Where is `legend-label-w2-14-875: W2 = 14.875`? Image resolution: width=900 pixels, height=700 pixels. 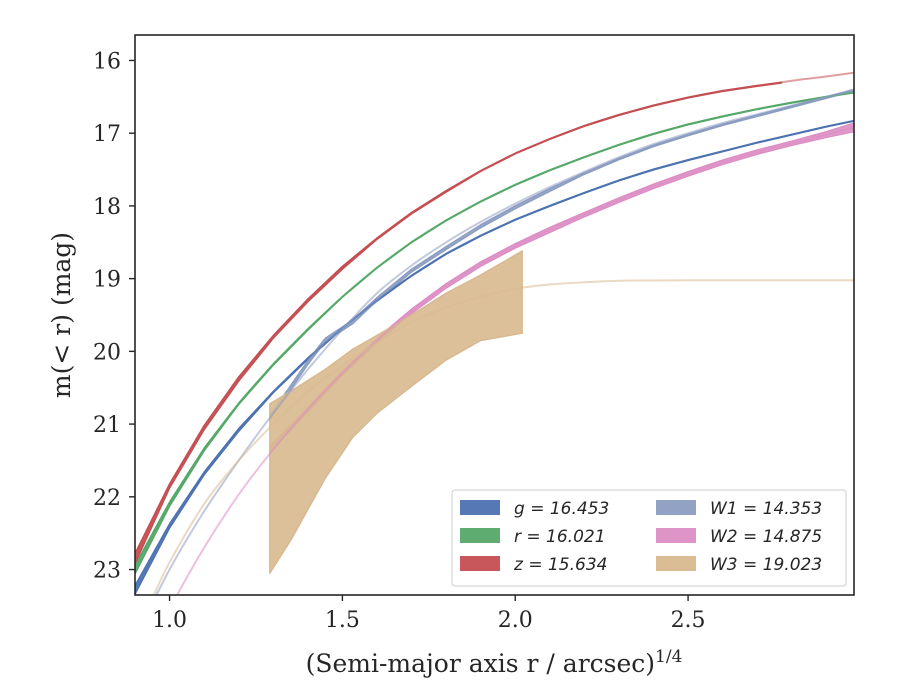
legend-label-w2-14-875: W2 = 14.875 is located at coordinates (766, 537).